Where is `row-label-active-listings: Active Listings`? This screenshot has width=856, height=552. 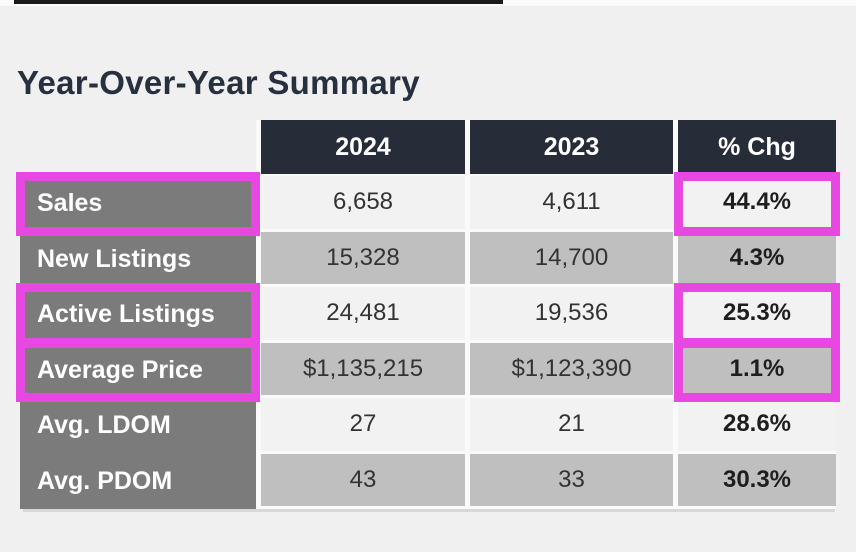
row-label-active-listings: Active Listings is located at coordinates (138, 315).